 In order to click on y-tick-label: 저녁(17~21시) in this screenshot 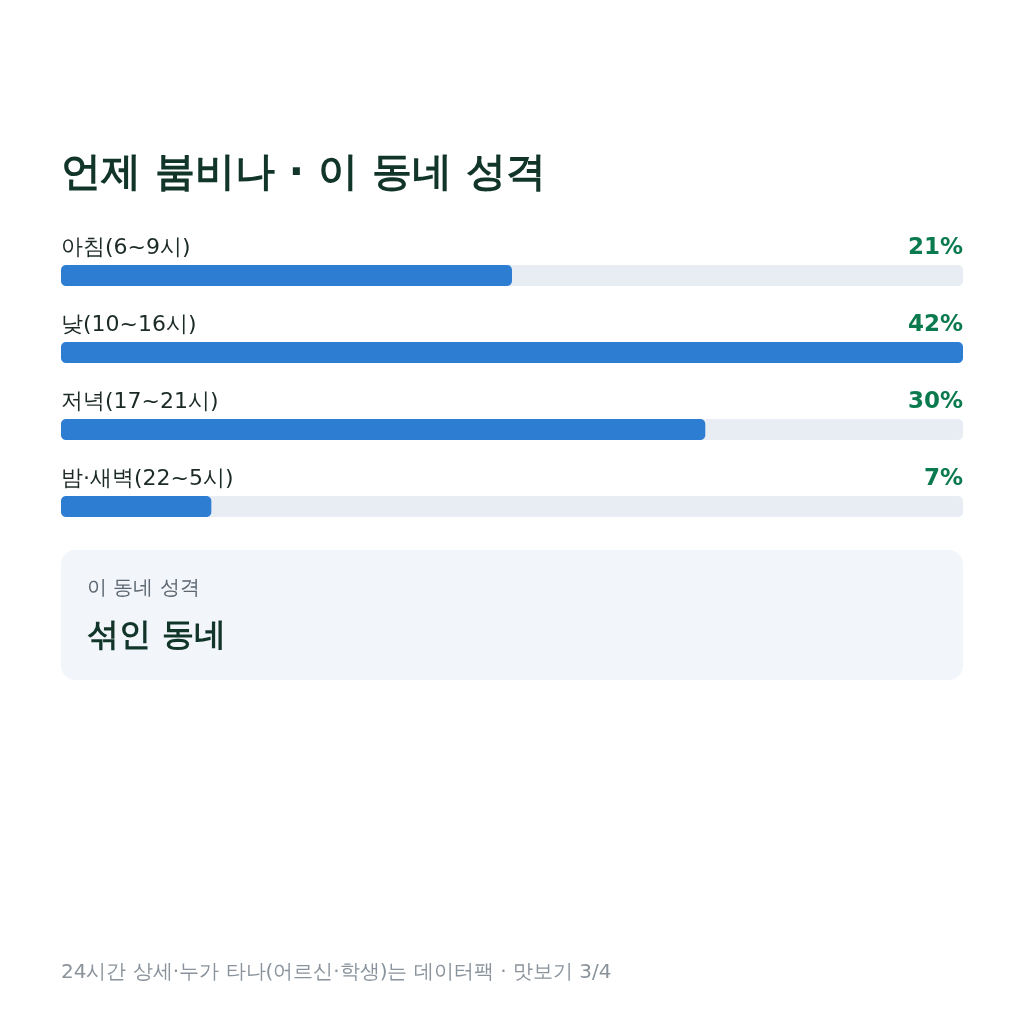, I will do `click(140, 400)`.